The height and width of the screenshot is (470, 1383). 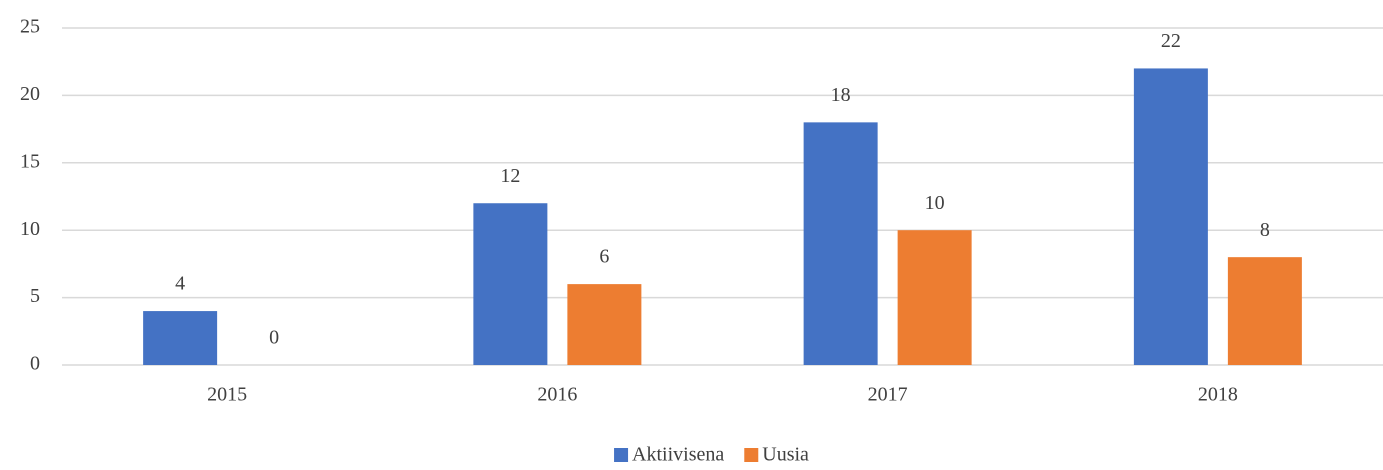 What do you see at coordinates (30, 229) in the screenshot?
I see `y-tick-label: 10` at bounding box center [30, 229].